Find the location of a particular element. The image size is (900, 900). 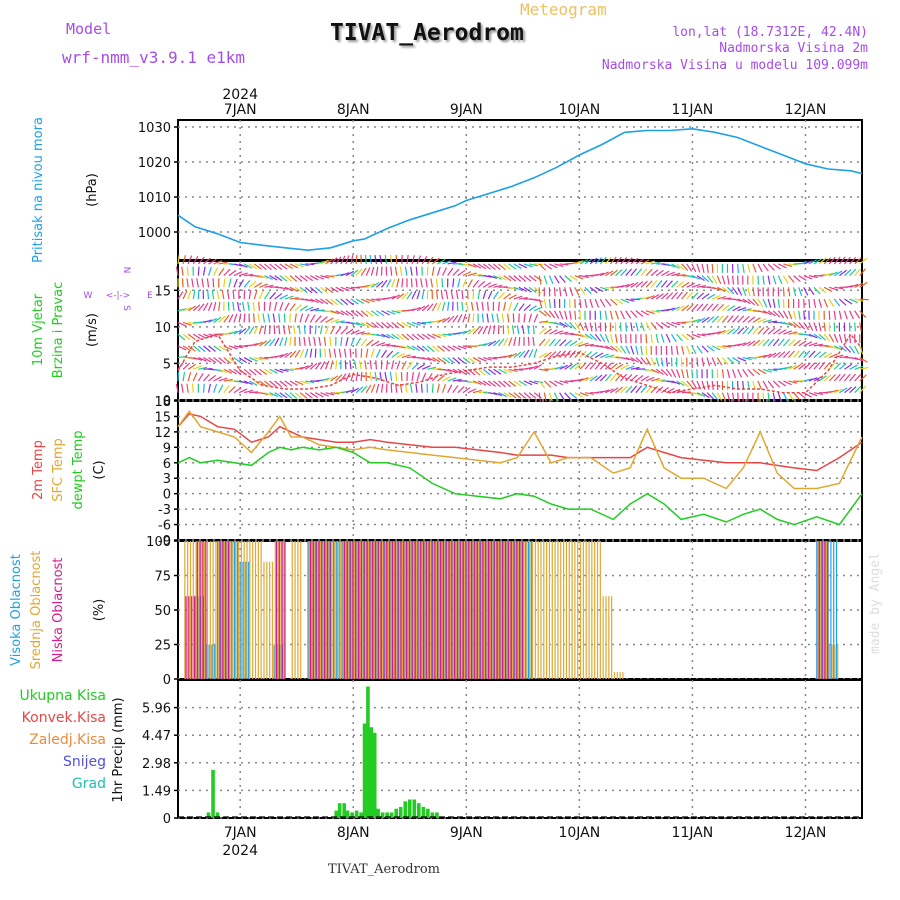

model-label: Model is located at coordinates (89, 29).